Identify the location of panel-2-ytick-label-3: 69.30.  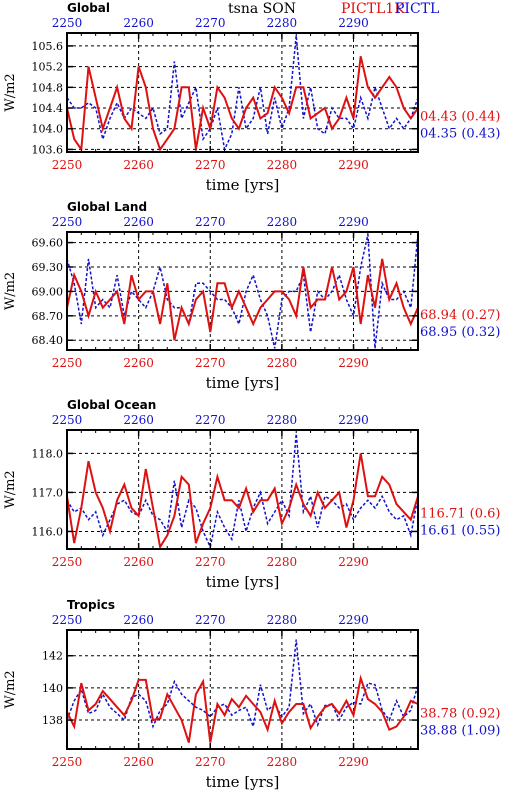
(48, 267).